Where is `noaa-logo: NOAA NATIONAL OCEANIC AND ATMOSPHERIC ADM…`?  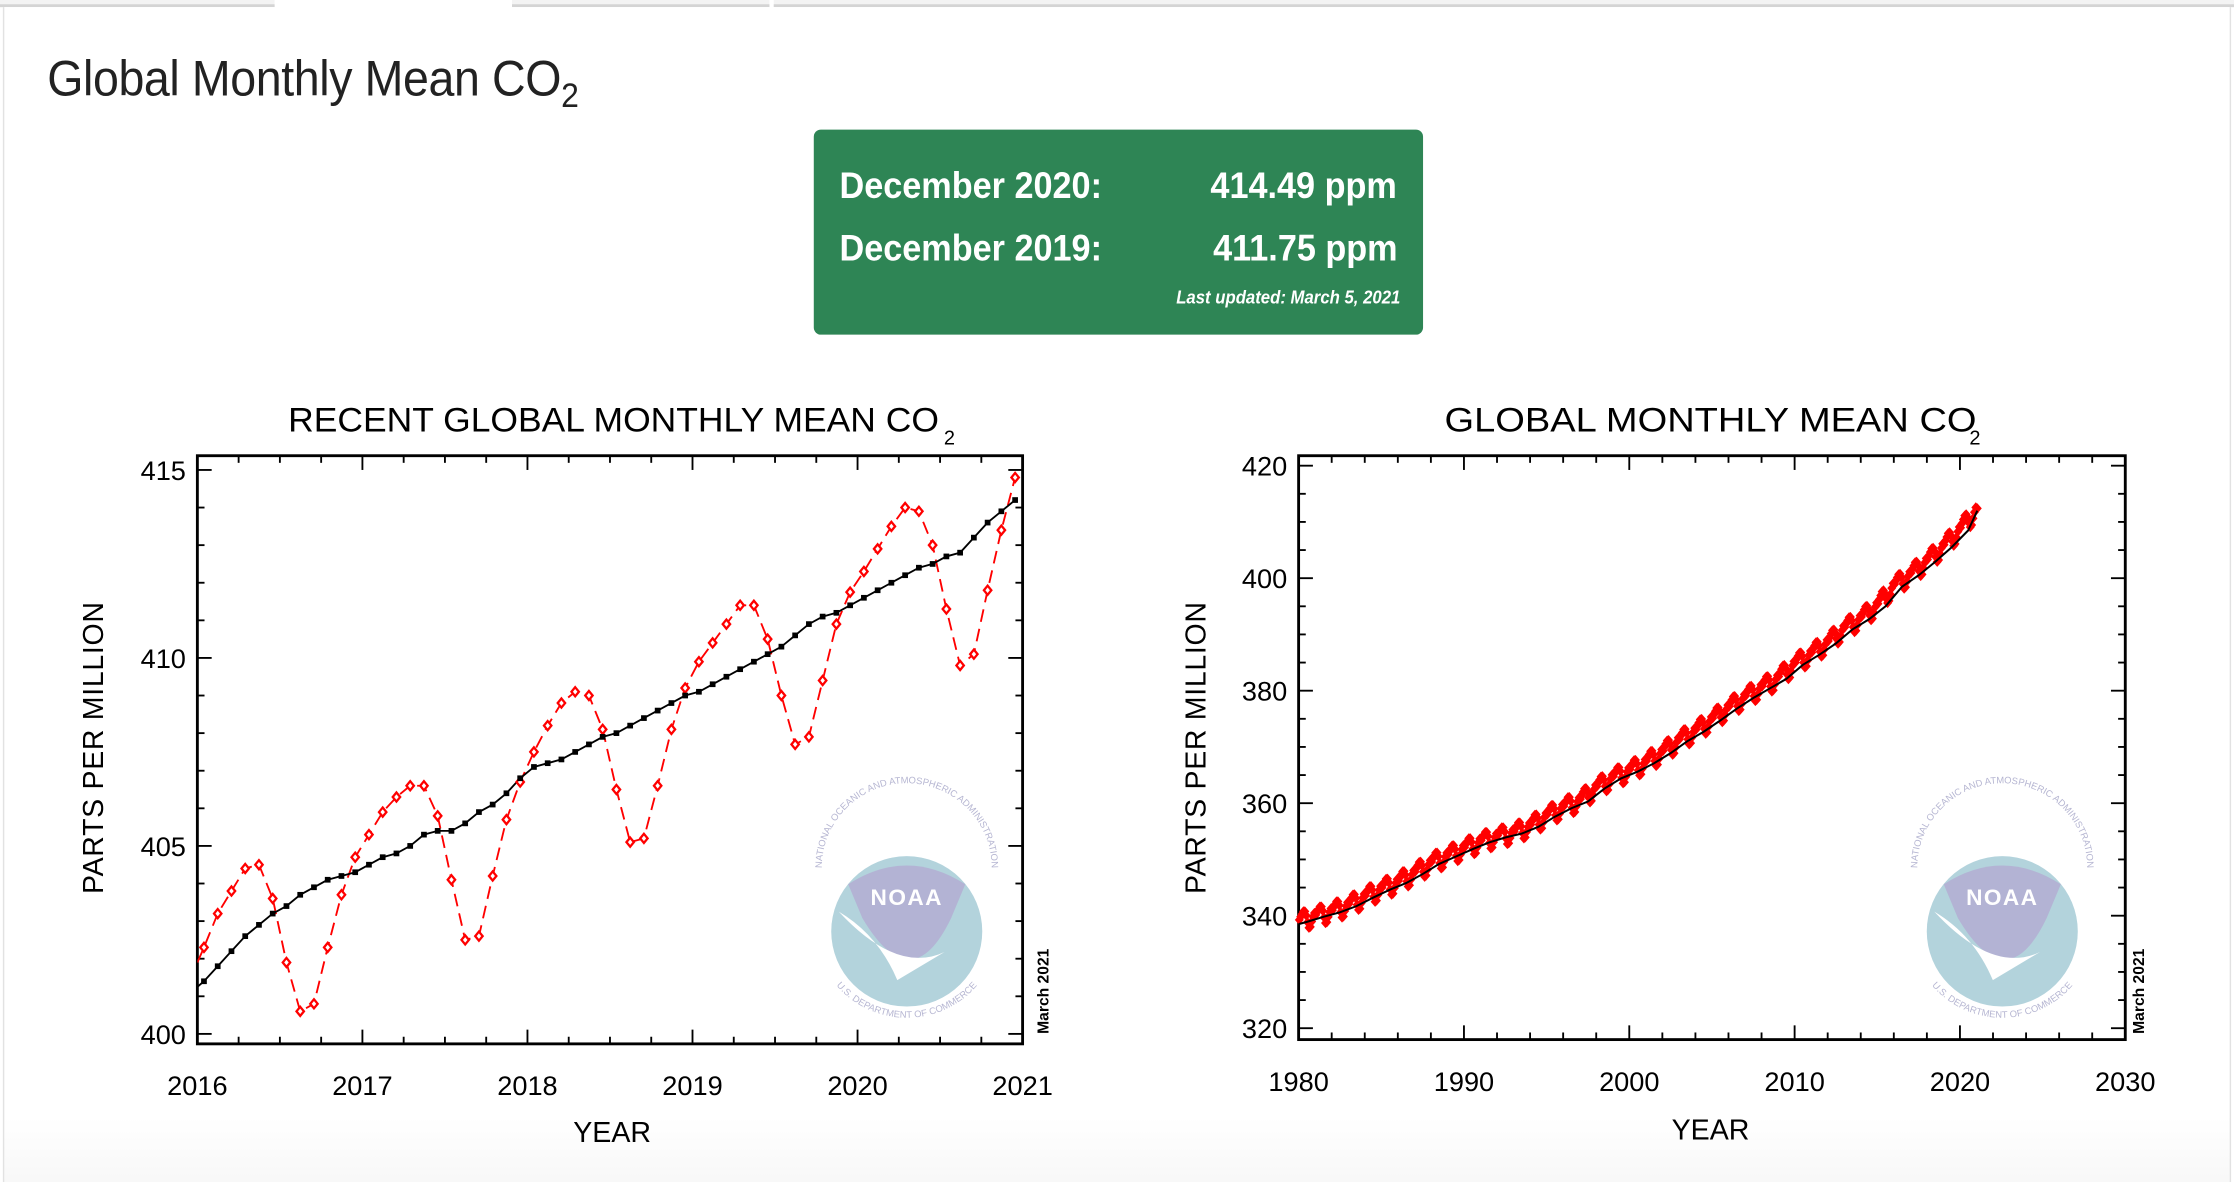
noaa-logo: NOAA NATIONAL OCEANIC AND ATMOSPHERIC ADM… is located at coordinates (2002, 897).